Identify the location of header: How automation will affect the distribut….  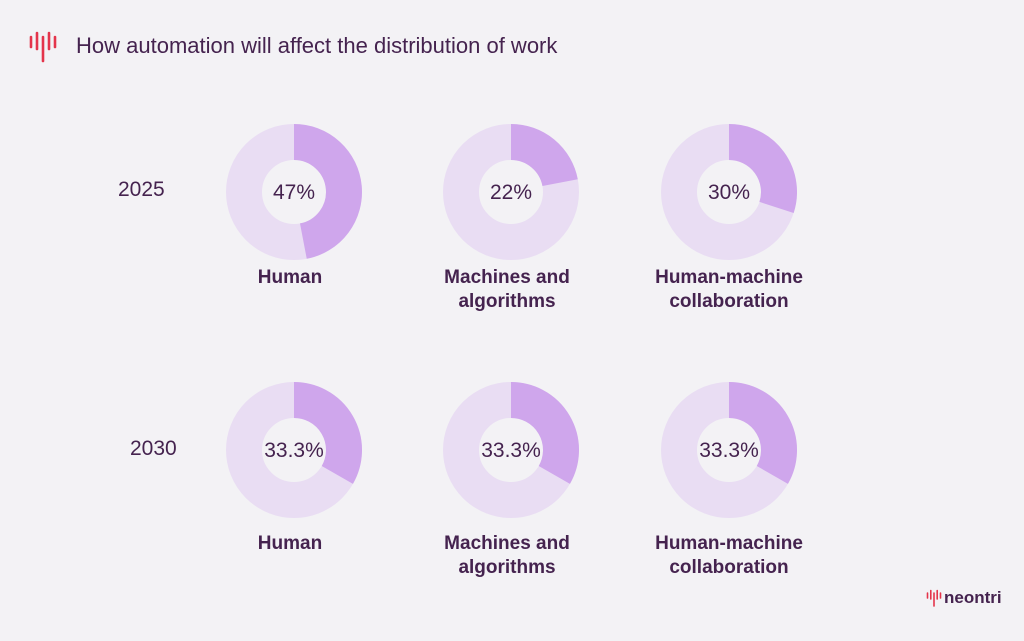
(292, 46).